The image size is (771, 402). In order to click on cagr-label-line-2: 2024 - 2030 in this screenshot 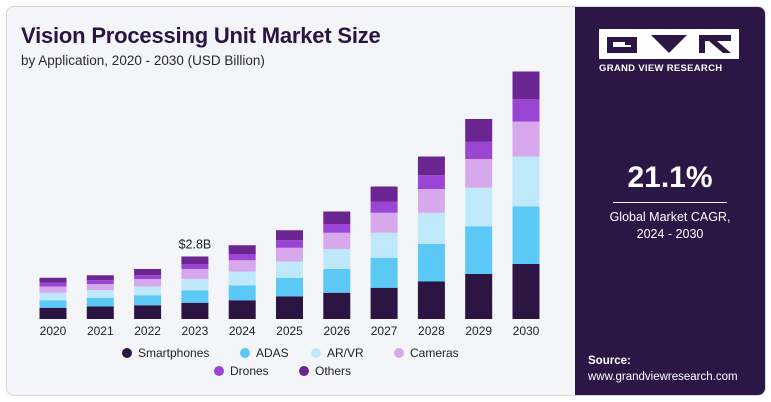, I will do `click(670, 234)`.